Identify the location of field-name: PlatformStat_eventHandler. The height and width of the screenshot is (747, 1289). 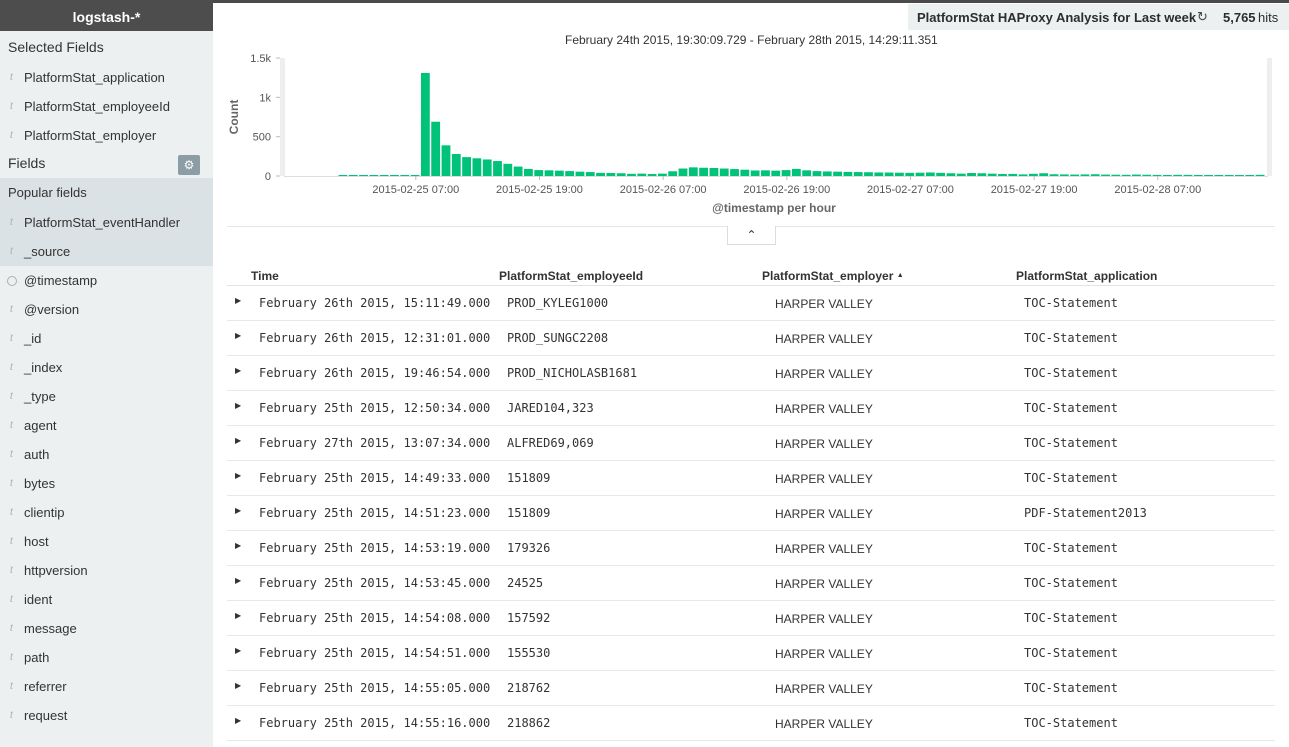
(102, 222).